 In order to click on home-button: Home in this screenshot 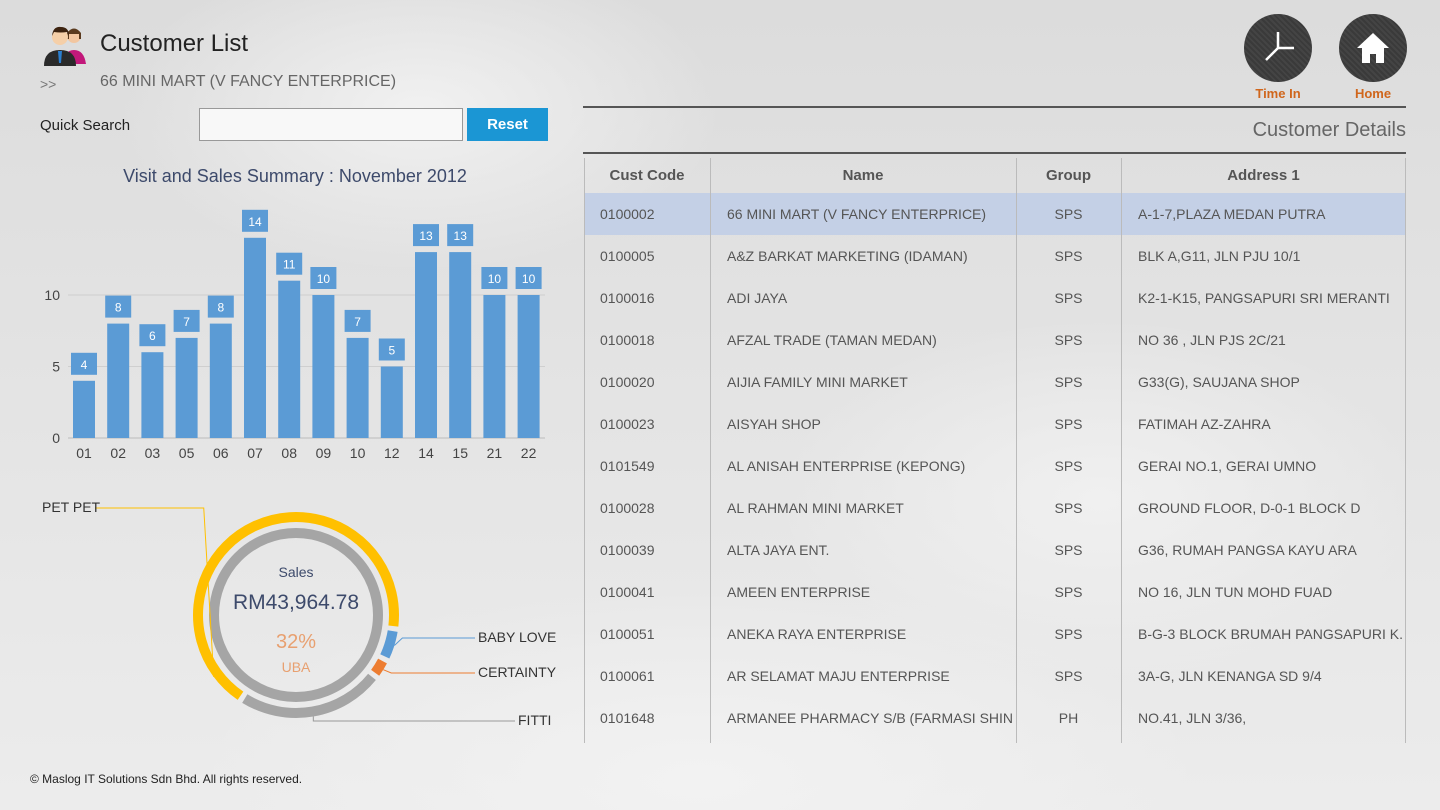, I will do `click(1378, 57)`.